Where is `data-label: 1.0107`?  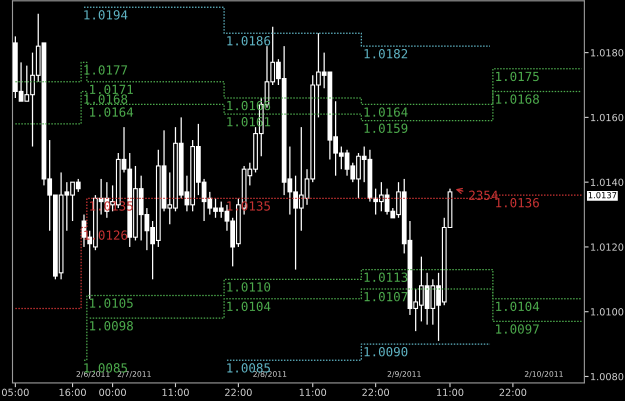
data-label: 1.0107 is located at coordinates (386, 297).